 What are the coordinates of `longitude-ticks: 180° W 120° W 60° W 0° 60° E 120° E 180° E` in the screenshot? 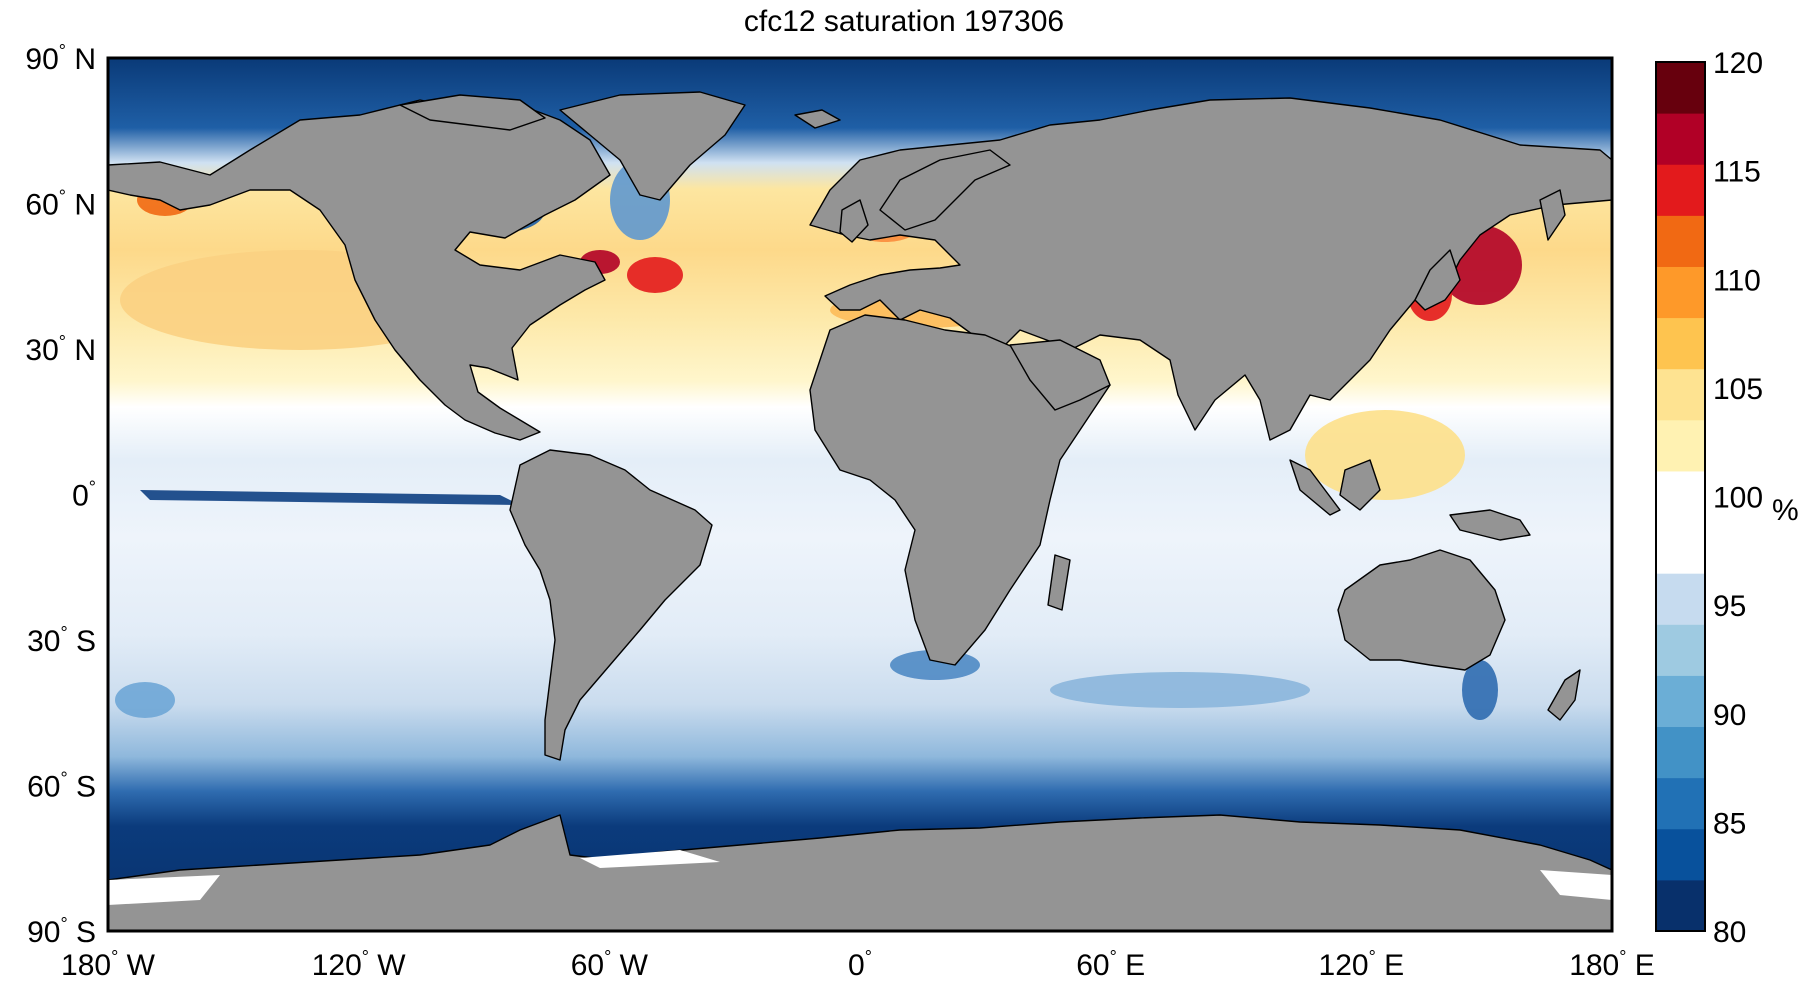 It's located at (858, 964).